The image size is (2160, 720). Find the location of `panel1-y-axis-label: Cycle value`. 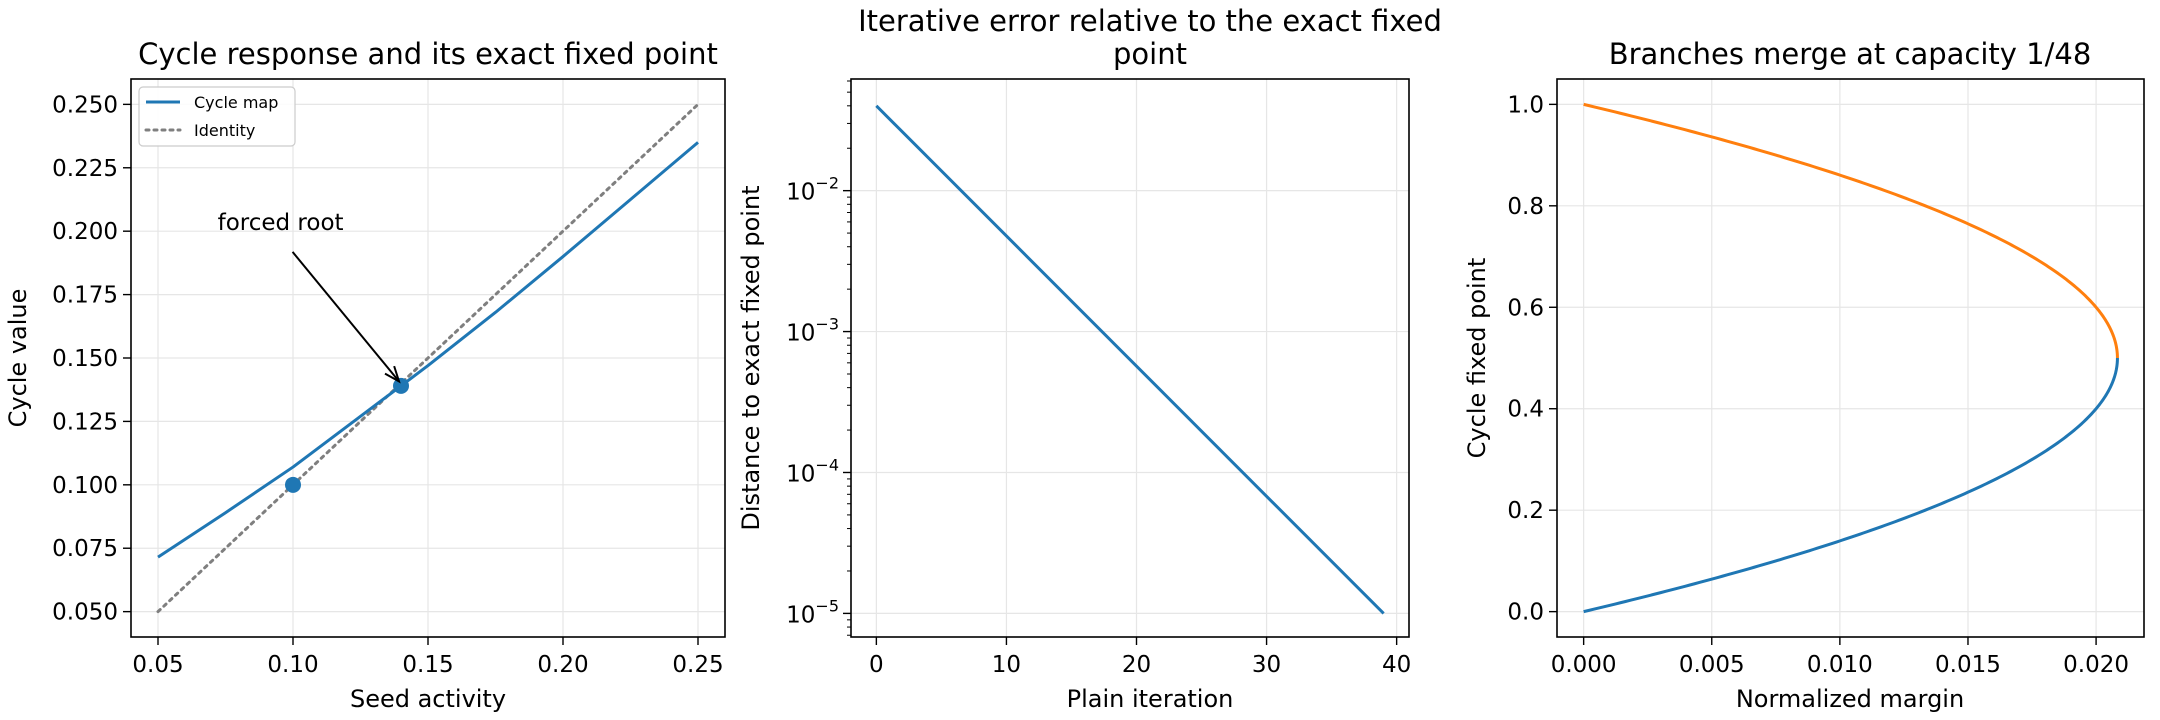

panel1-y-axis-label: Cycle value is located at coordinates (18, 358).